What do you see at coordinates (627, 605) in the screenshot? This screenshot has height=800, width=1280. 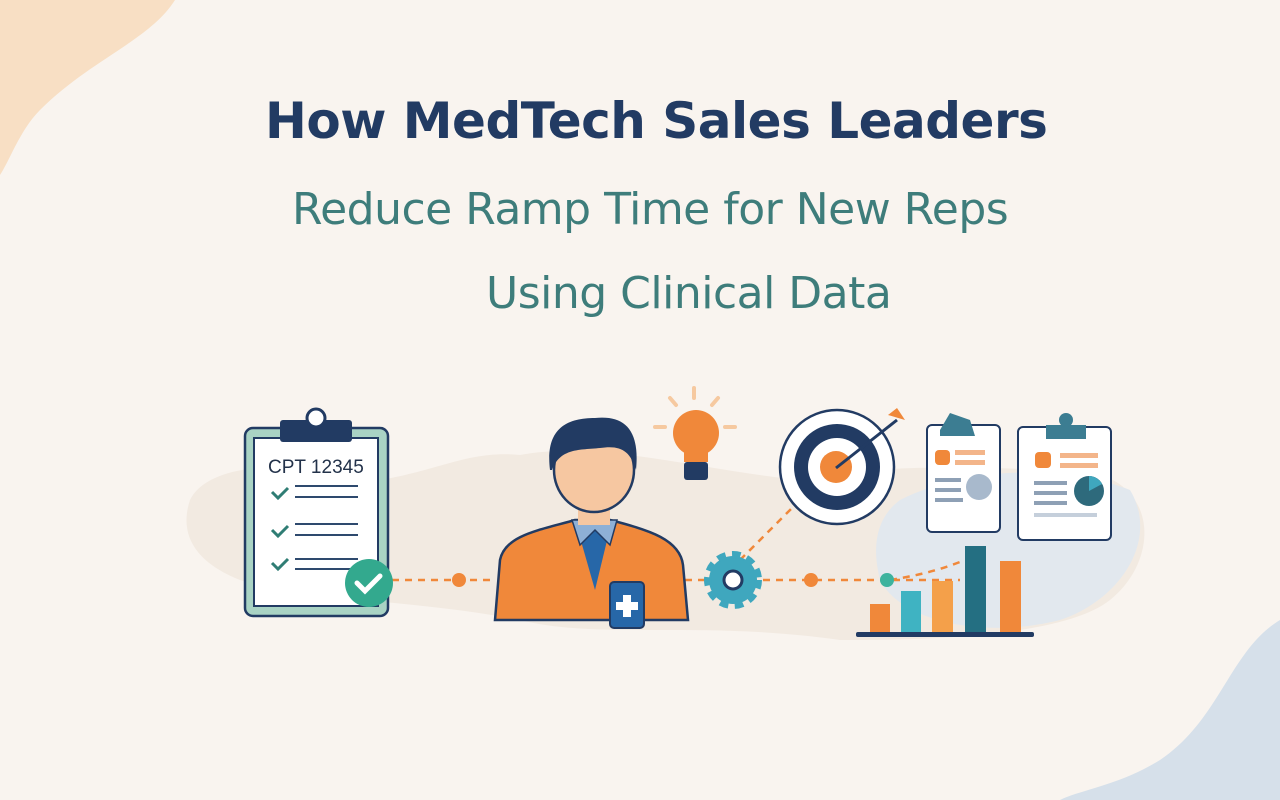 I see `id-badge-icon` at bounding box center [627, 605].